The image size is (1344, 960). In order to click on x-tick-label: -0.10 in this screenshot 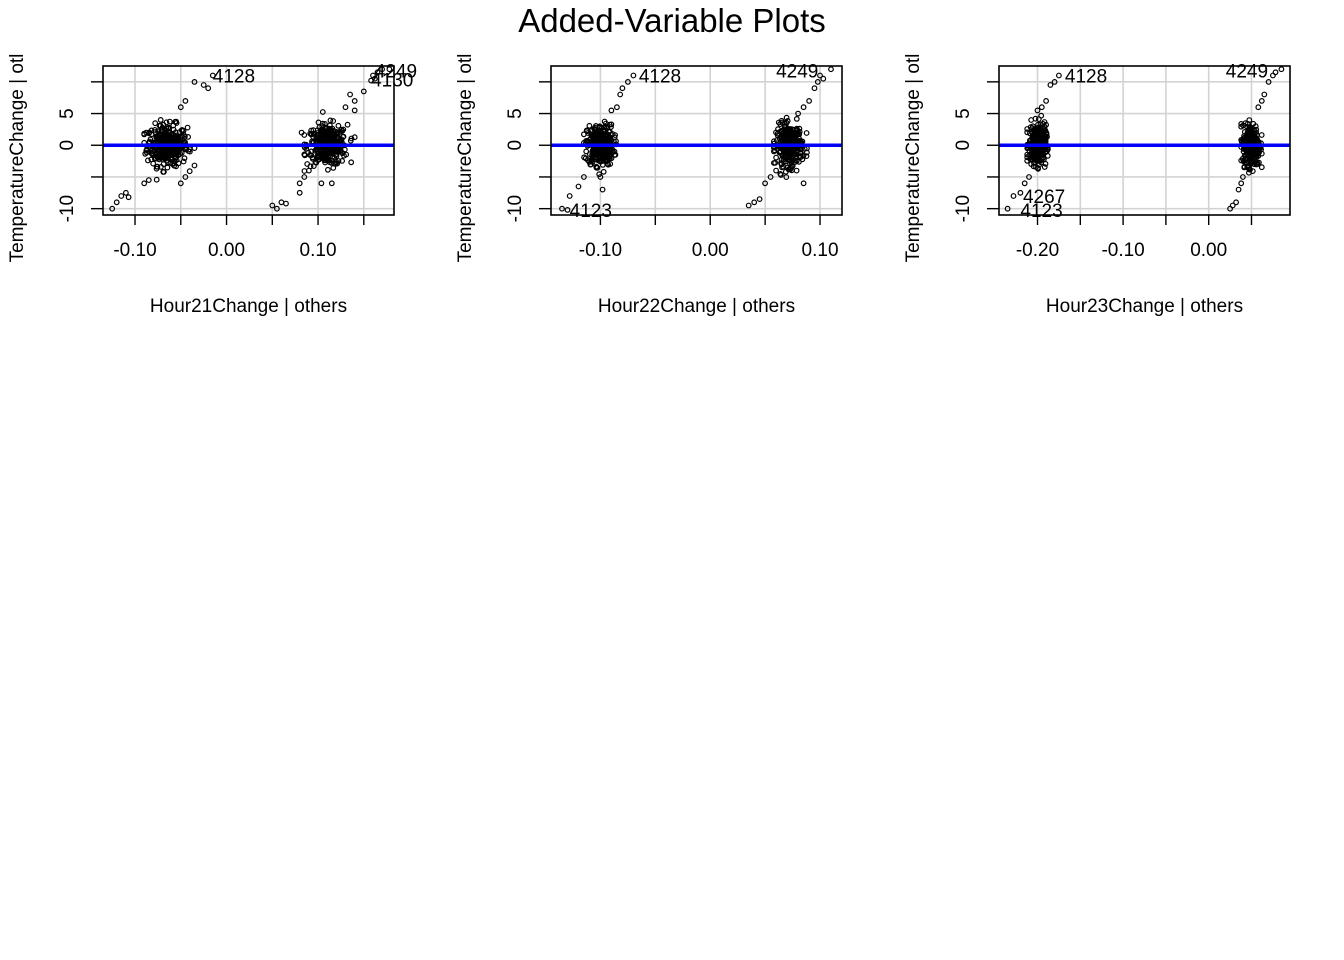, I will do `click(134, 250)`.